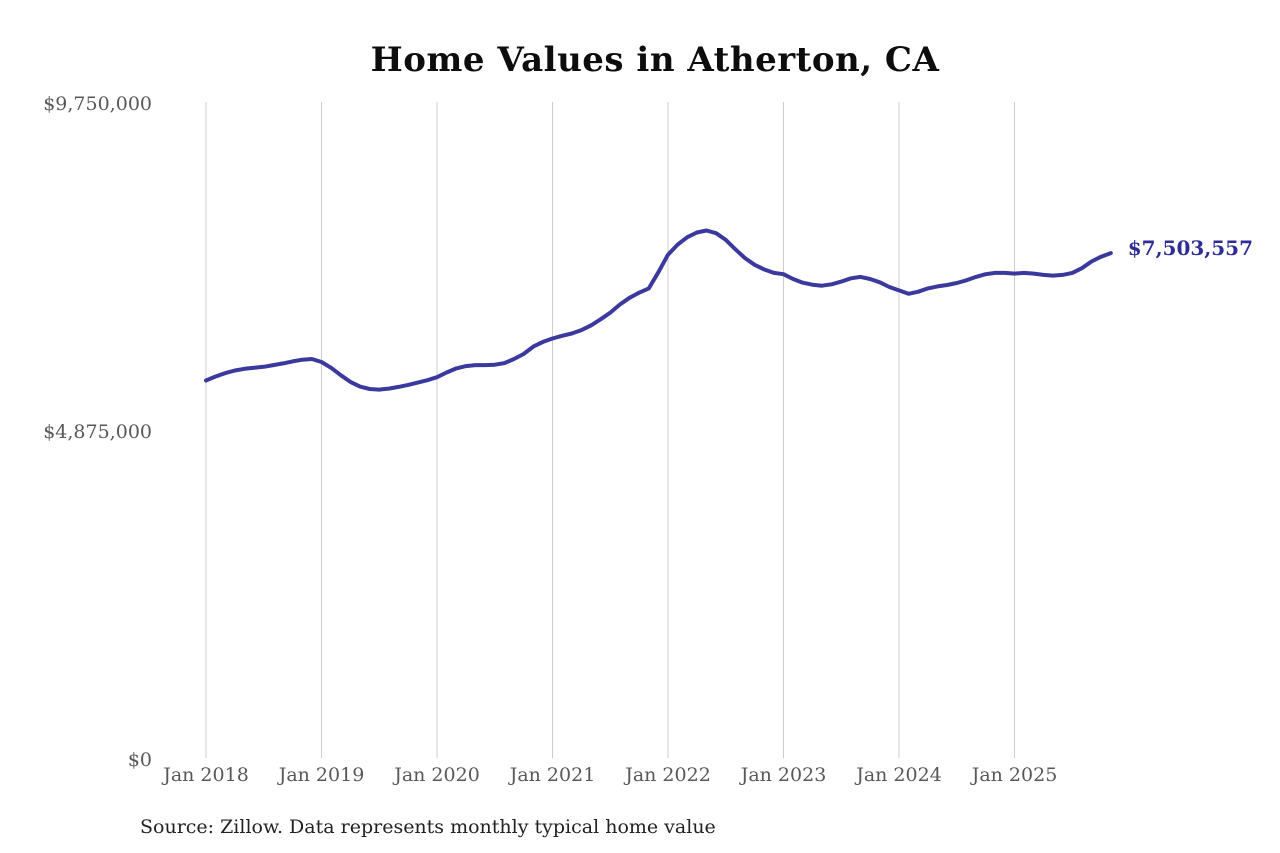 The image size is (1280, 853). I want to click on x-axis-tick-label: Jan 2023, so click(783, 775).